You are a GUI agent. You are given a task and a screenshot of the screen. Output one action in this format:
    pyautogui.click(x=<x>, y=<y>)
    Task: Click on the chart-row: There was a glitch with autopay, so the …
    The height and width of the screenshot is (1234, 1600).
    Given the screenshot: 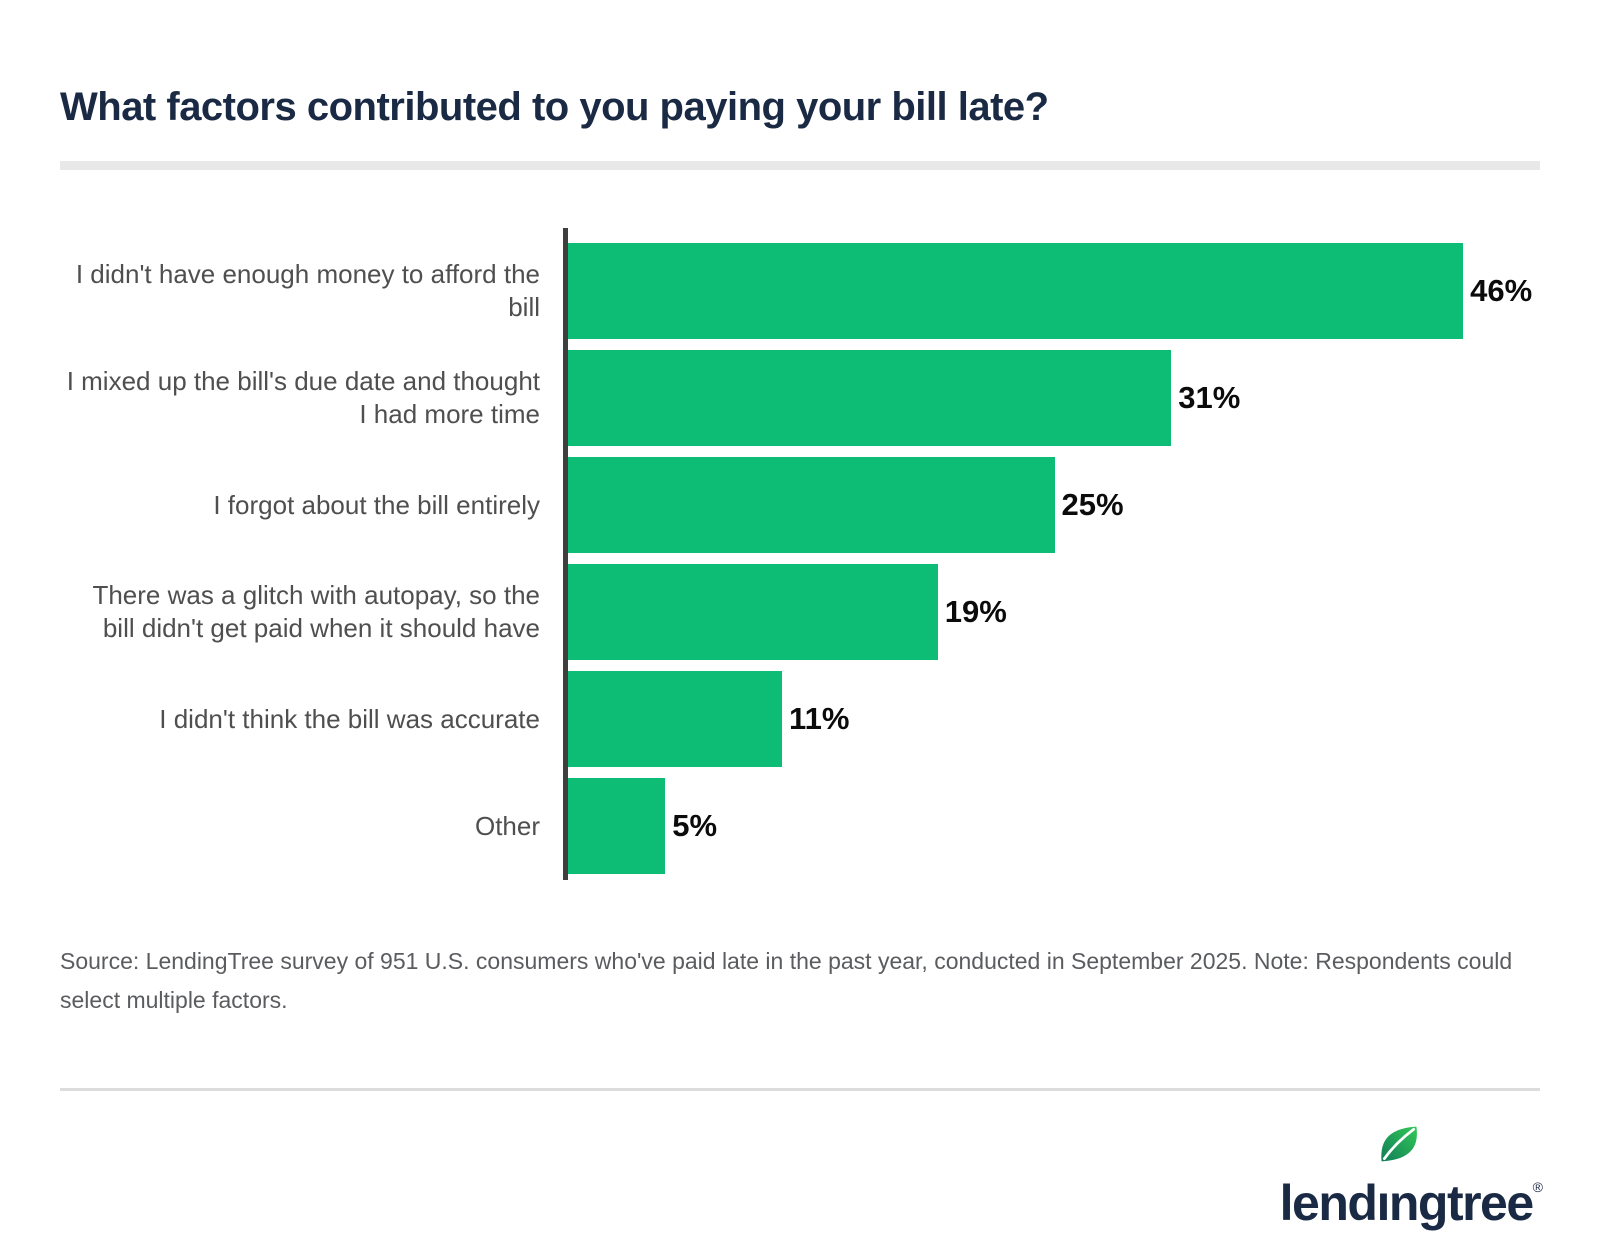 What is the action you would take?
    pyautogui.click(x=800, y=612)
    